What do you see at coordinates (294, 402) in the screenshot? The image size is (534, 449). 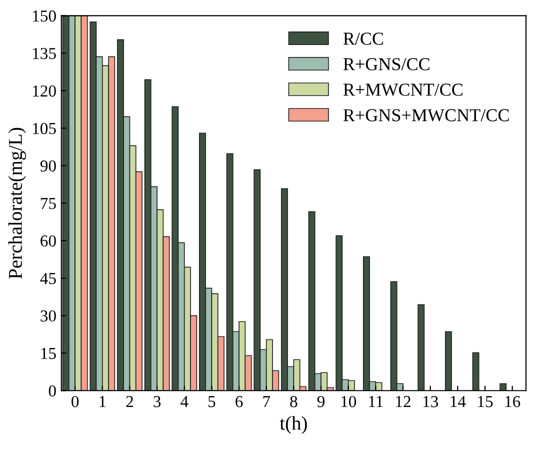 I see `x-tick-label: 8` at bounding box center [294, 402].